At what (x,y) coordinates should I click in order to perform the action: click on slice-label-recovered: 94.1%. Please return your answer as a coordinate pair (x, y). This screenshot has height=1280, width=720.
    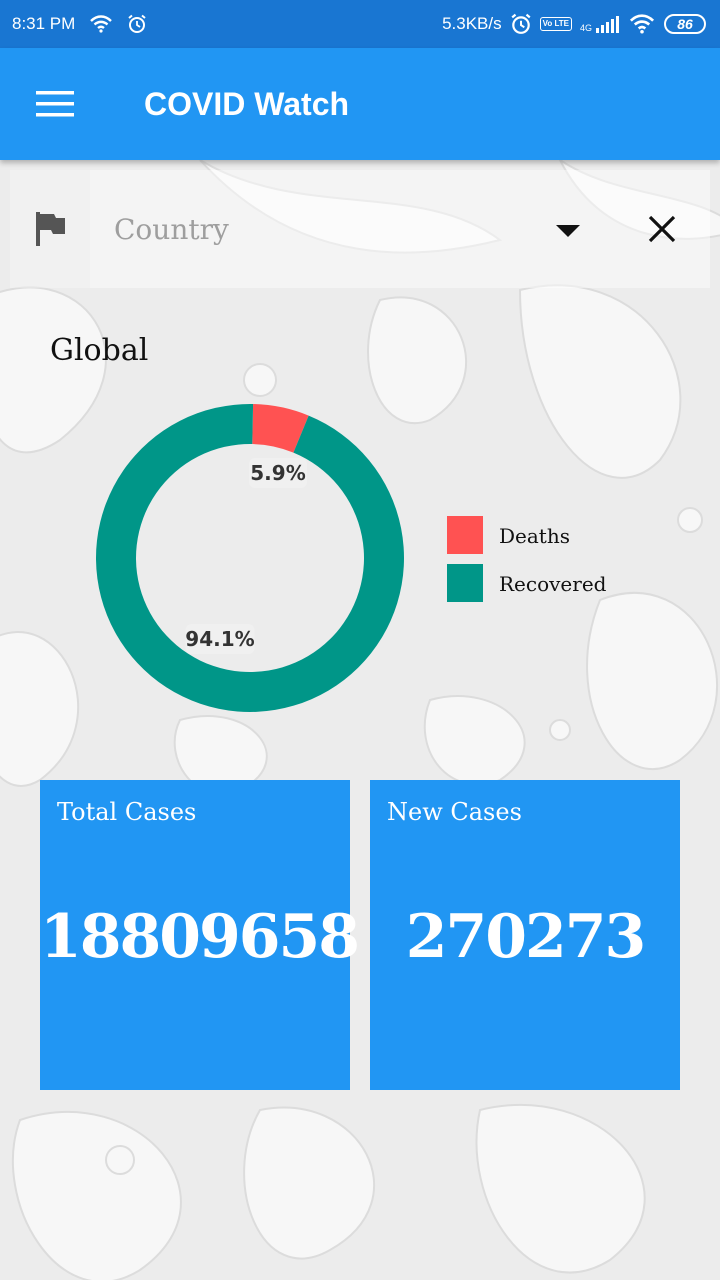
    Looking at the image, I should click on (219, 639).